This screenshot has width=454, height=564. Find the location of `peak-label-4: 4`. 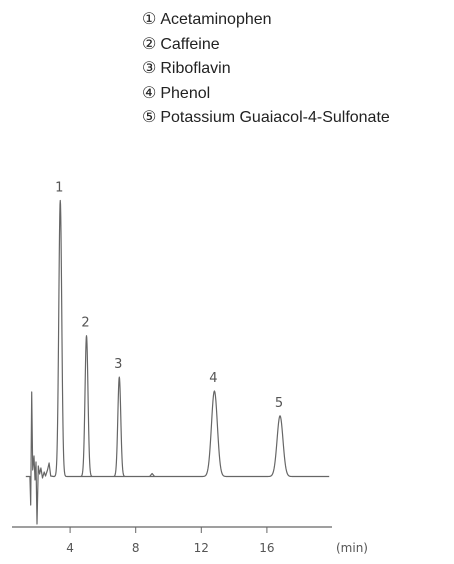

peak-label-4: 4 is located at coordinates (213, 378).